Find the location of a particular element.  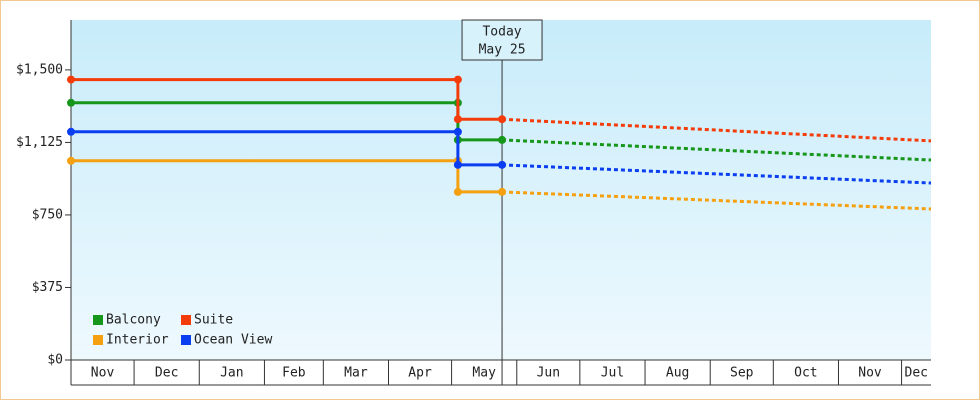

legend-label: Balcony is located at coordinates (133, 320).